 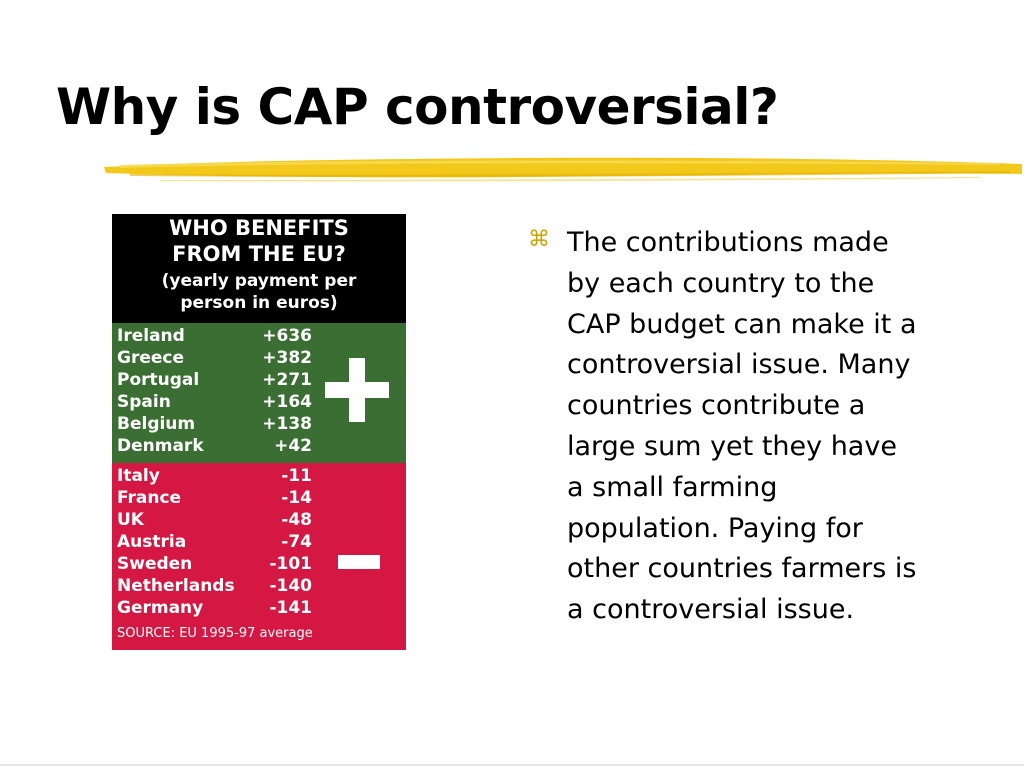 I want to click on bullet-line: countries contribute a, so click(x=716, y=406).